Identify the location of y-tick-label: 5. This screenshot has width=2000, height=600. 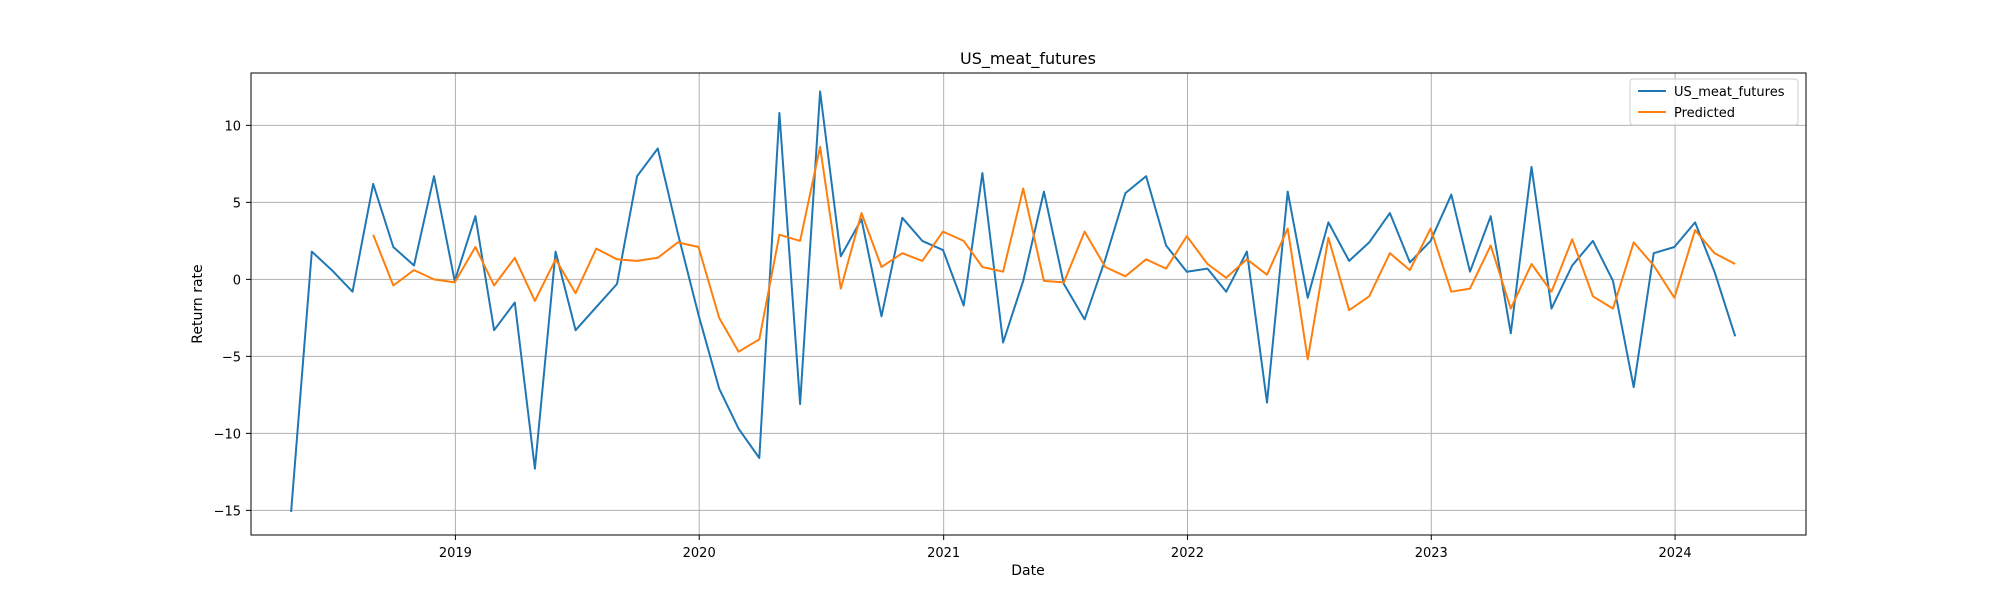
(237, 203).